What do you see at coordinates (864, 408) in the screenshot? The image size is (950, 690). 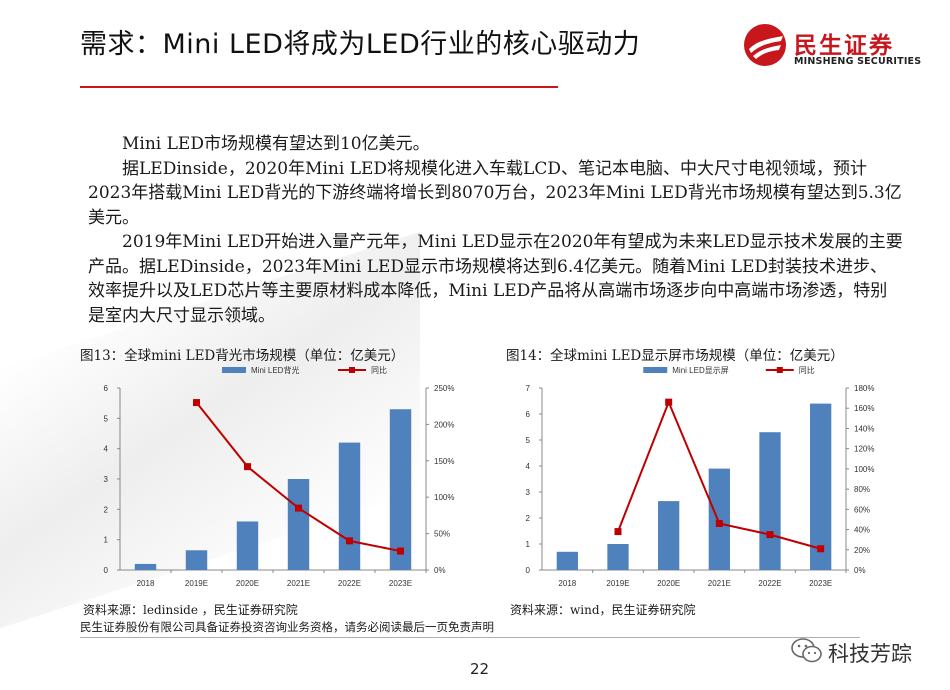 I see `right-tick-label: 160%` at bounding box center [864, 408].